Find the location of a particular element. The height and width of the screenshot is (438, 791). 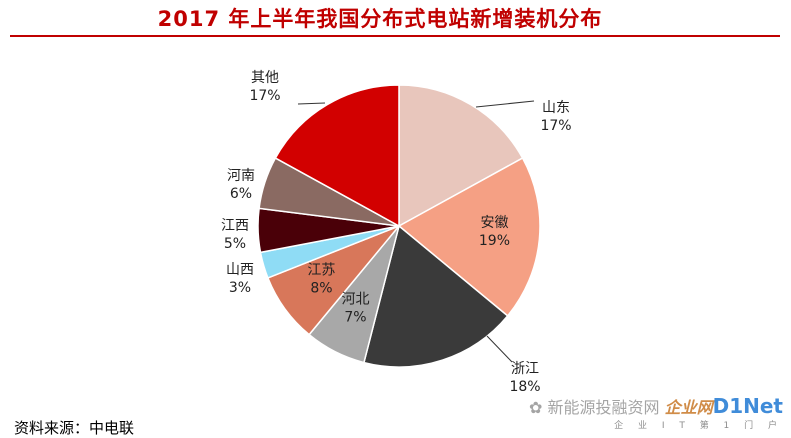

watermark-tagline: 企 业 I T 第 1 门 户 is located at coordinates (698, 426).